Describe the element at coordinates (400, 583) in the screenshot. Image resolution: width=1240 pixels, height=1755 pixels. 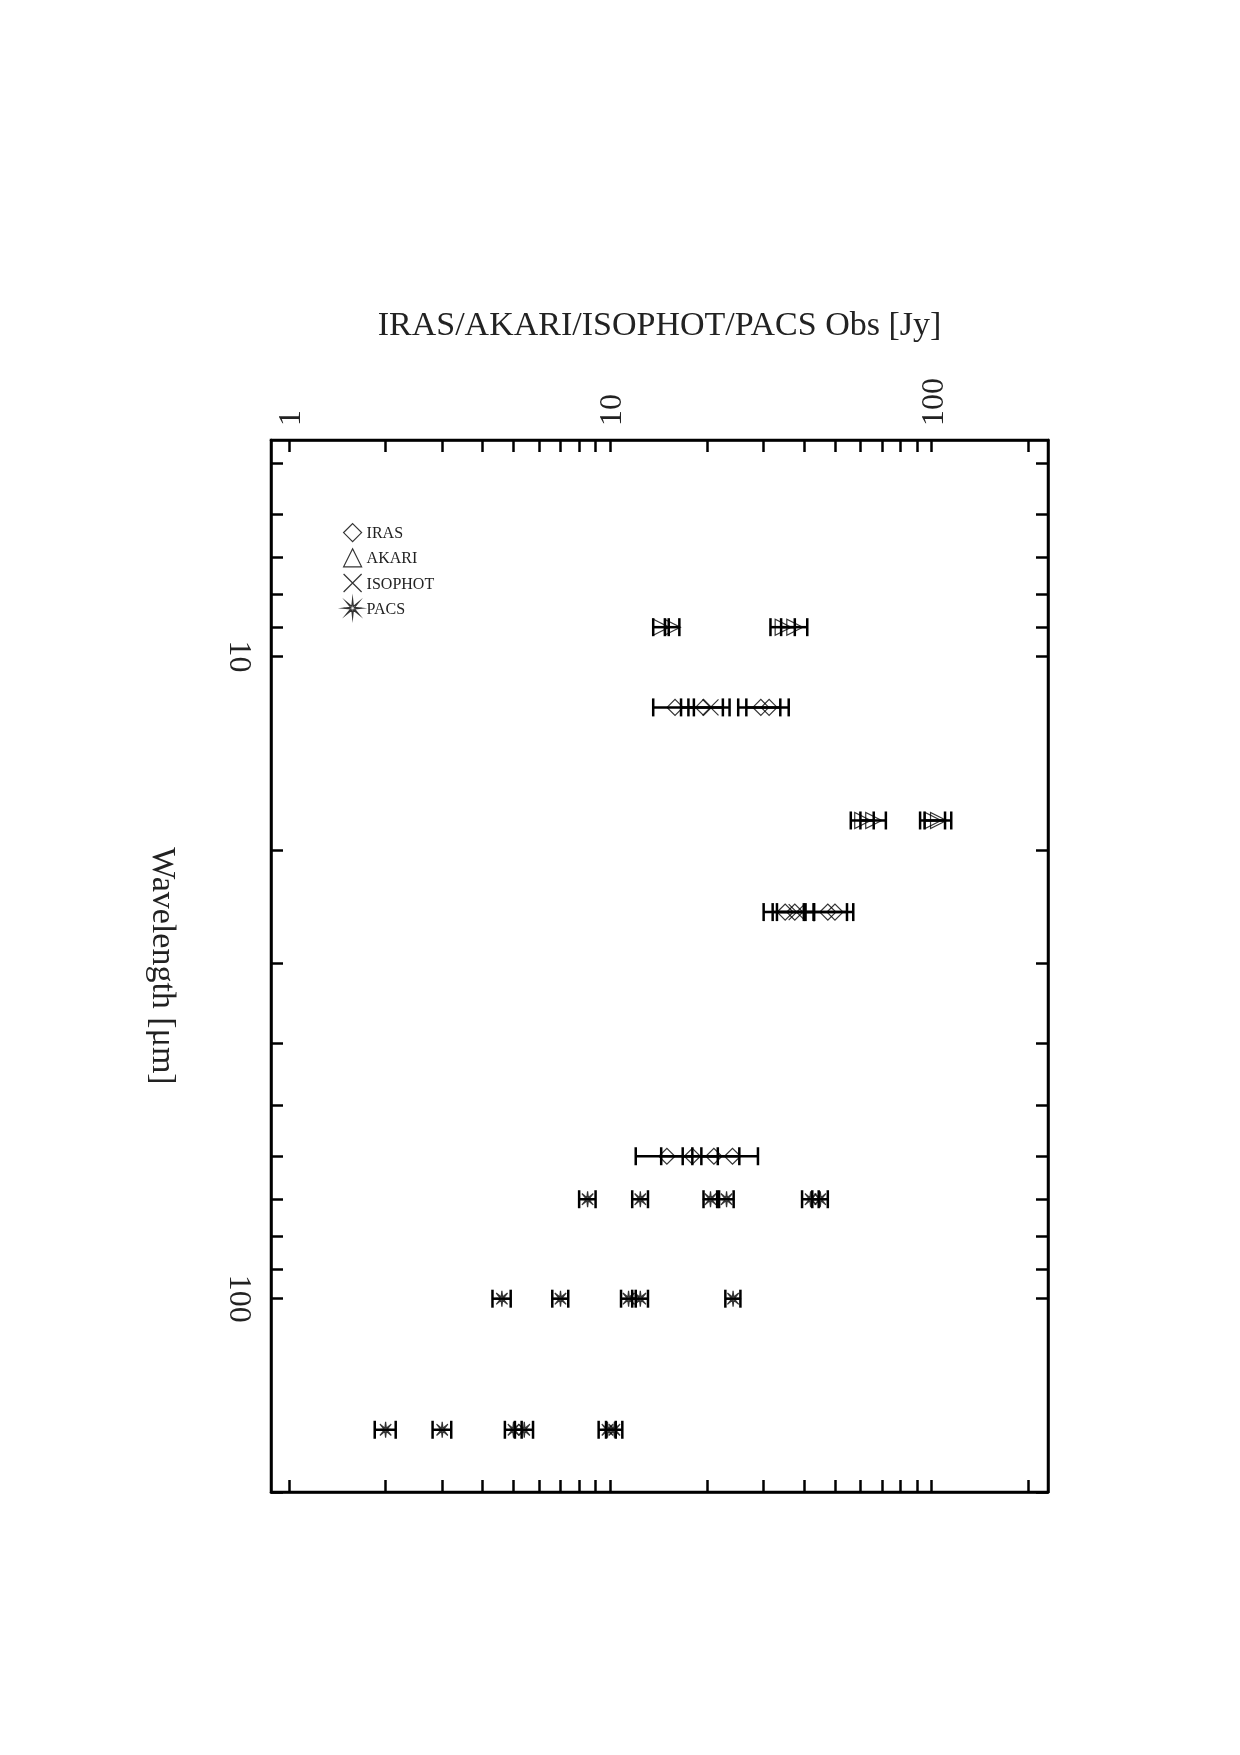
I see `legend-label: ISOPHOT` at that location.